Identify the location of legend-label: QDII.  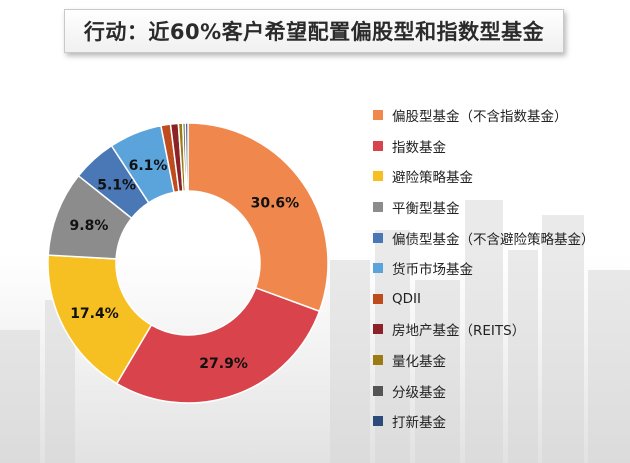
(406, 298).